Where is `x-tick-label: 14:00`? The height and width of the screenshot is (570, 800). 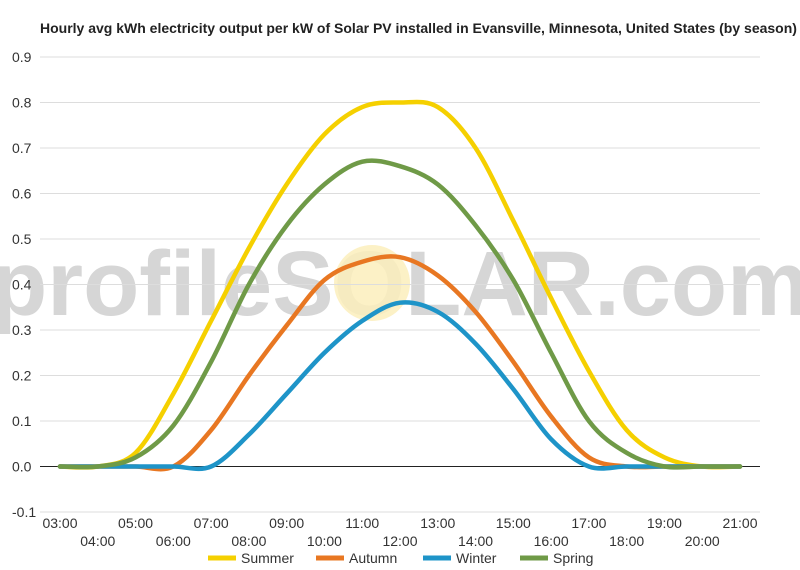 x-tick-label: 14:00 is located at coordinates (475, 541).